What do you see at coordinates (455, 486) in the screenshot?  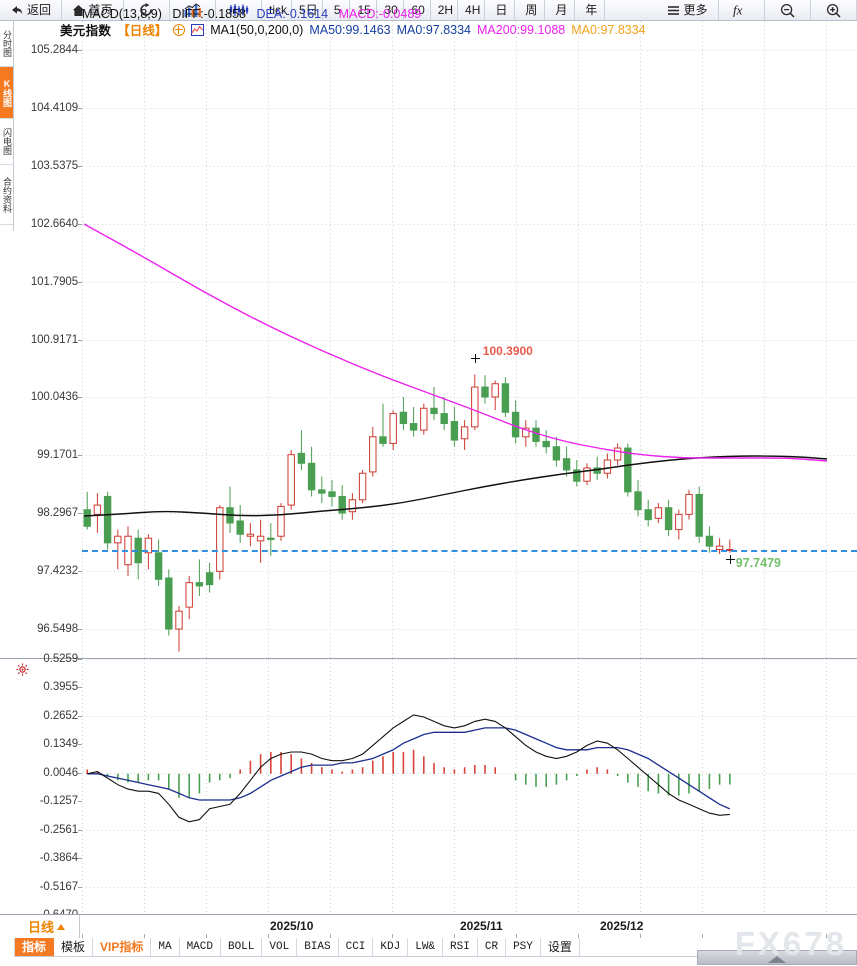 I see `ma50-line` at bounding box center [455, 486].